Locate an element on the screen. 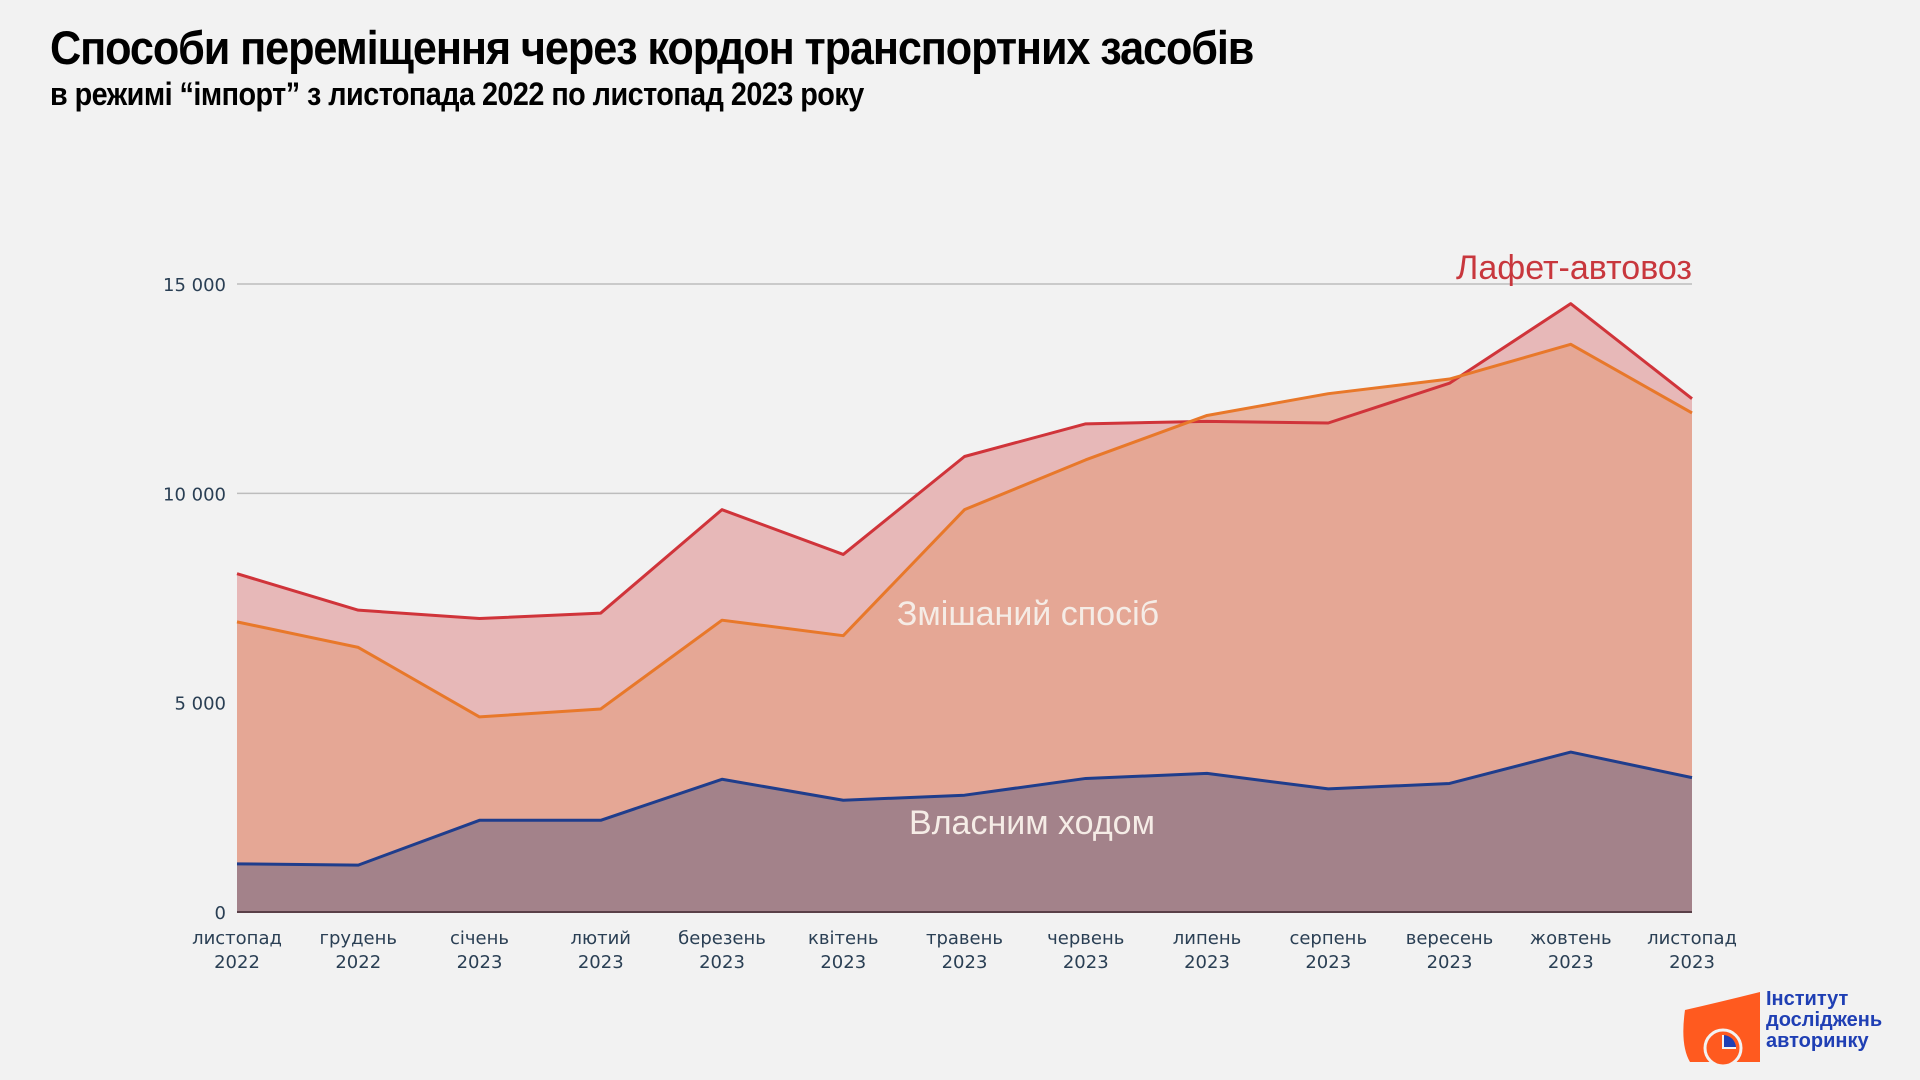 Image resolution: width=1920 pixels, height=1080 pixels. area-fill is located at coordinates (964, 832).